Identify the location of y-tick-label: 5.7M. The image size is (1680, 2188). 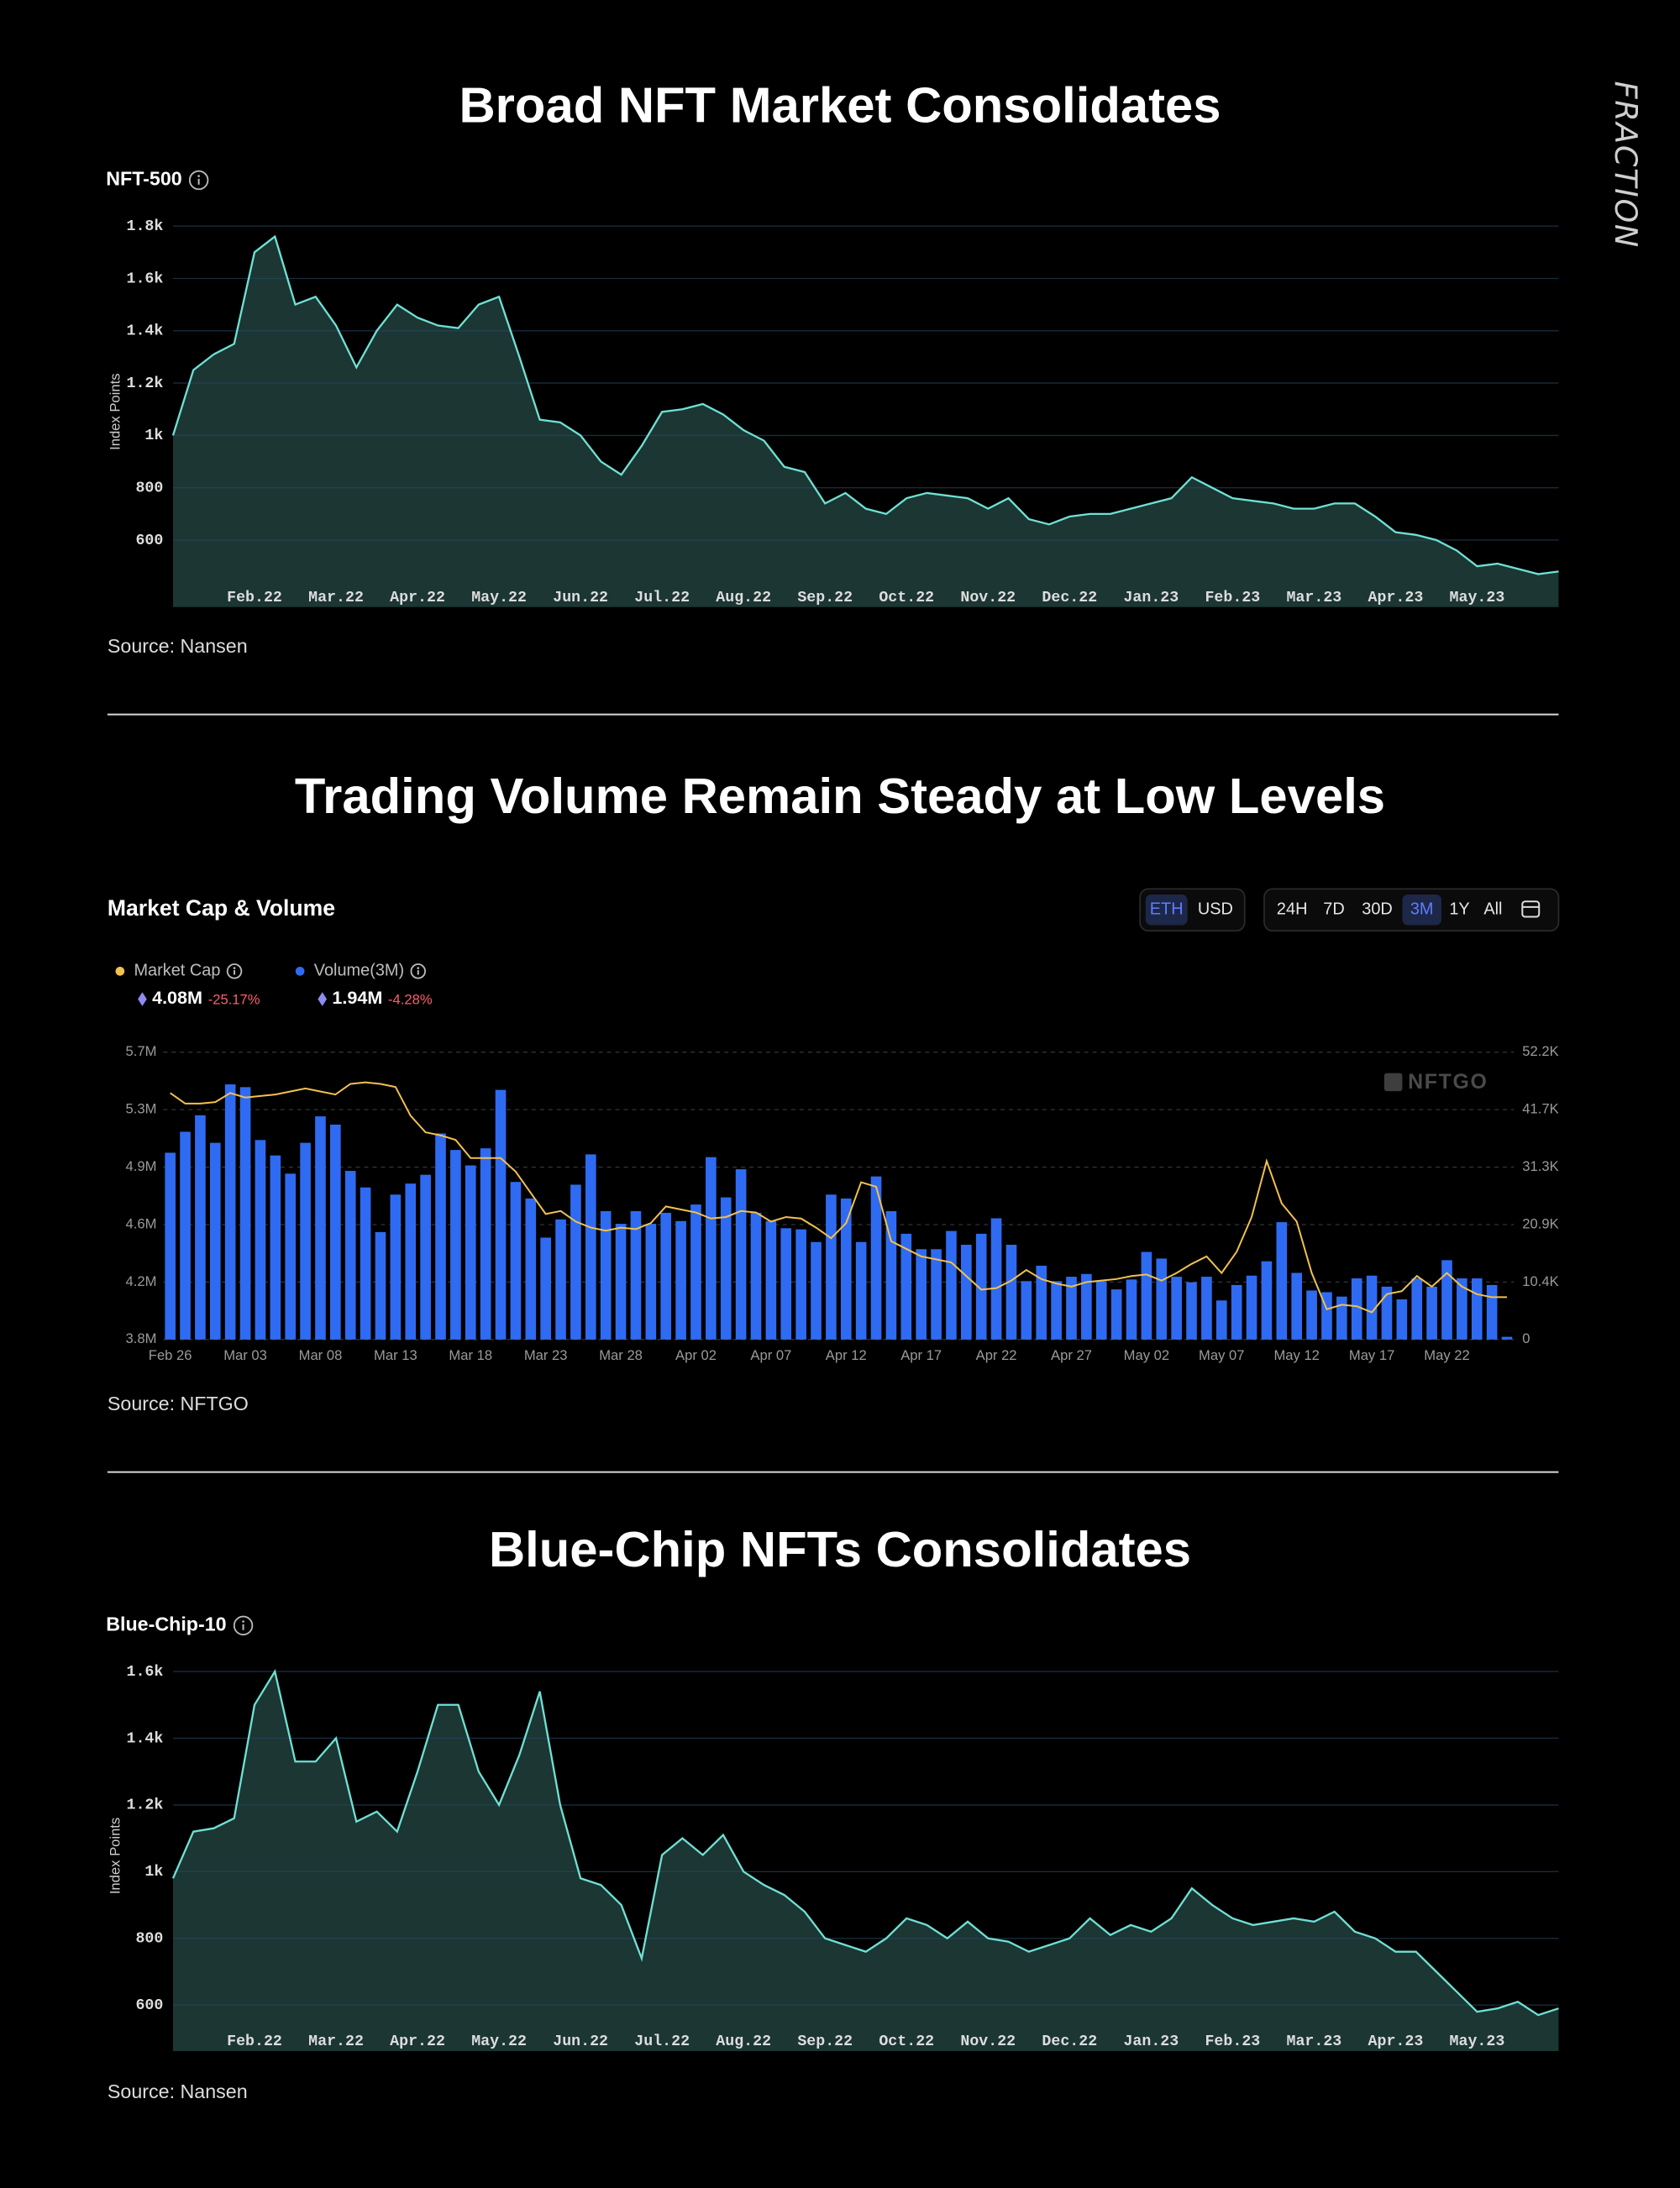
(141, 1051).